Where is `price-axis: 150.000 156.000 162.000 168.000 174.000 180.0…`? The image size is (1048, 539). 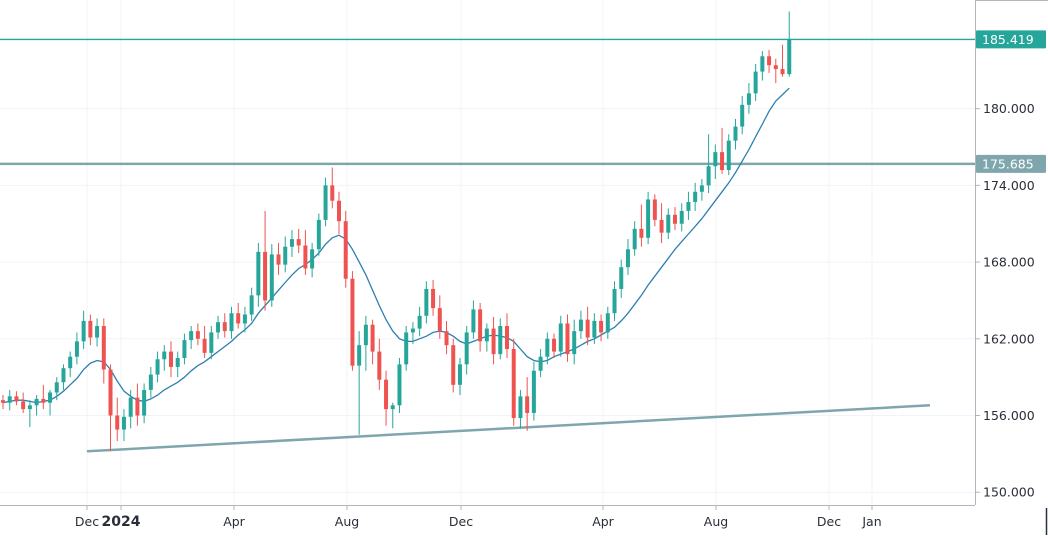
price-axis: 150.000 156.000 162.000 168.000 174.000 180.0… is located at coordinates (1005, 300).